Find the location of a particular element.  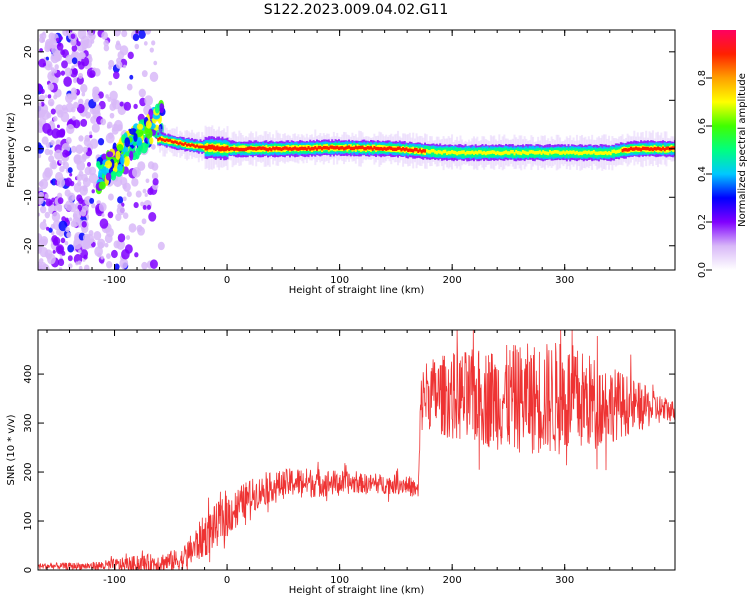

colorbar-tick-label: 0.4 is located at coordinates (702, 174).